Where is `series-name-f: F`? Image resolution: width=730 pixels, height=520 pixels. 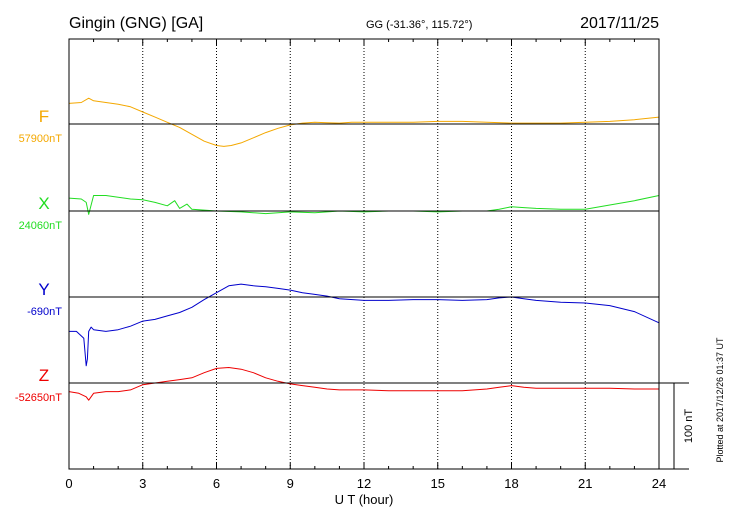 series-name-f: F is located at coordinates (44, 116).